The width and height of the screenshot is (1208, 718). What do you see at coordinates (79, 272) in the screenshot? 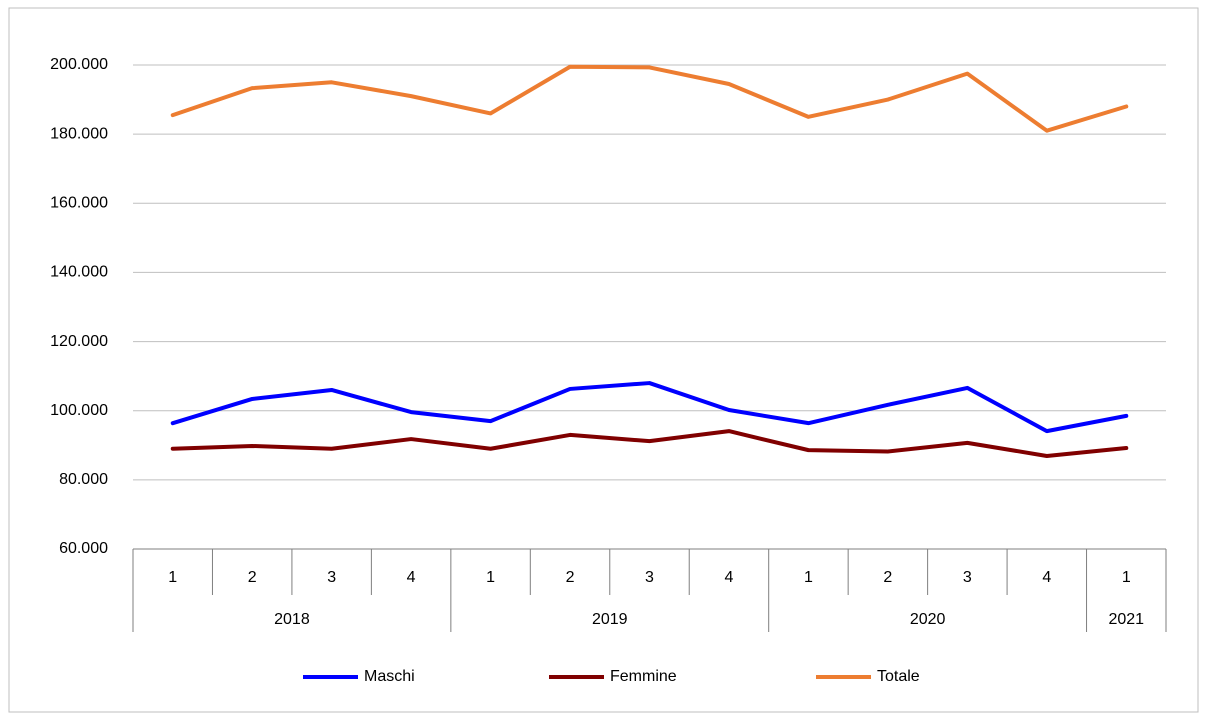
I see `y-tick-label: 140.000` at bounding box center [79, 272].